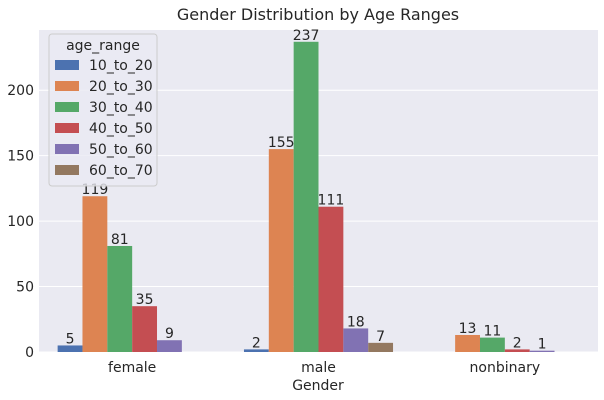  Describe the element at coordinates (121, 171) in the screenshot. I see `legend-label: 60_to_70` at that location.